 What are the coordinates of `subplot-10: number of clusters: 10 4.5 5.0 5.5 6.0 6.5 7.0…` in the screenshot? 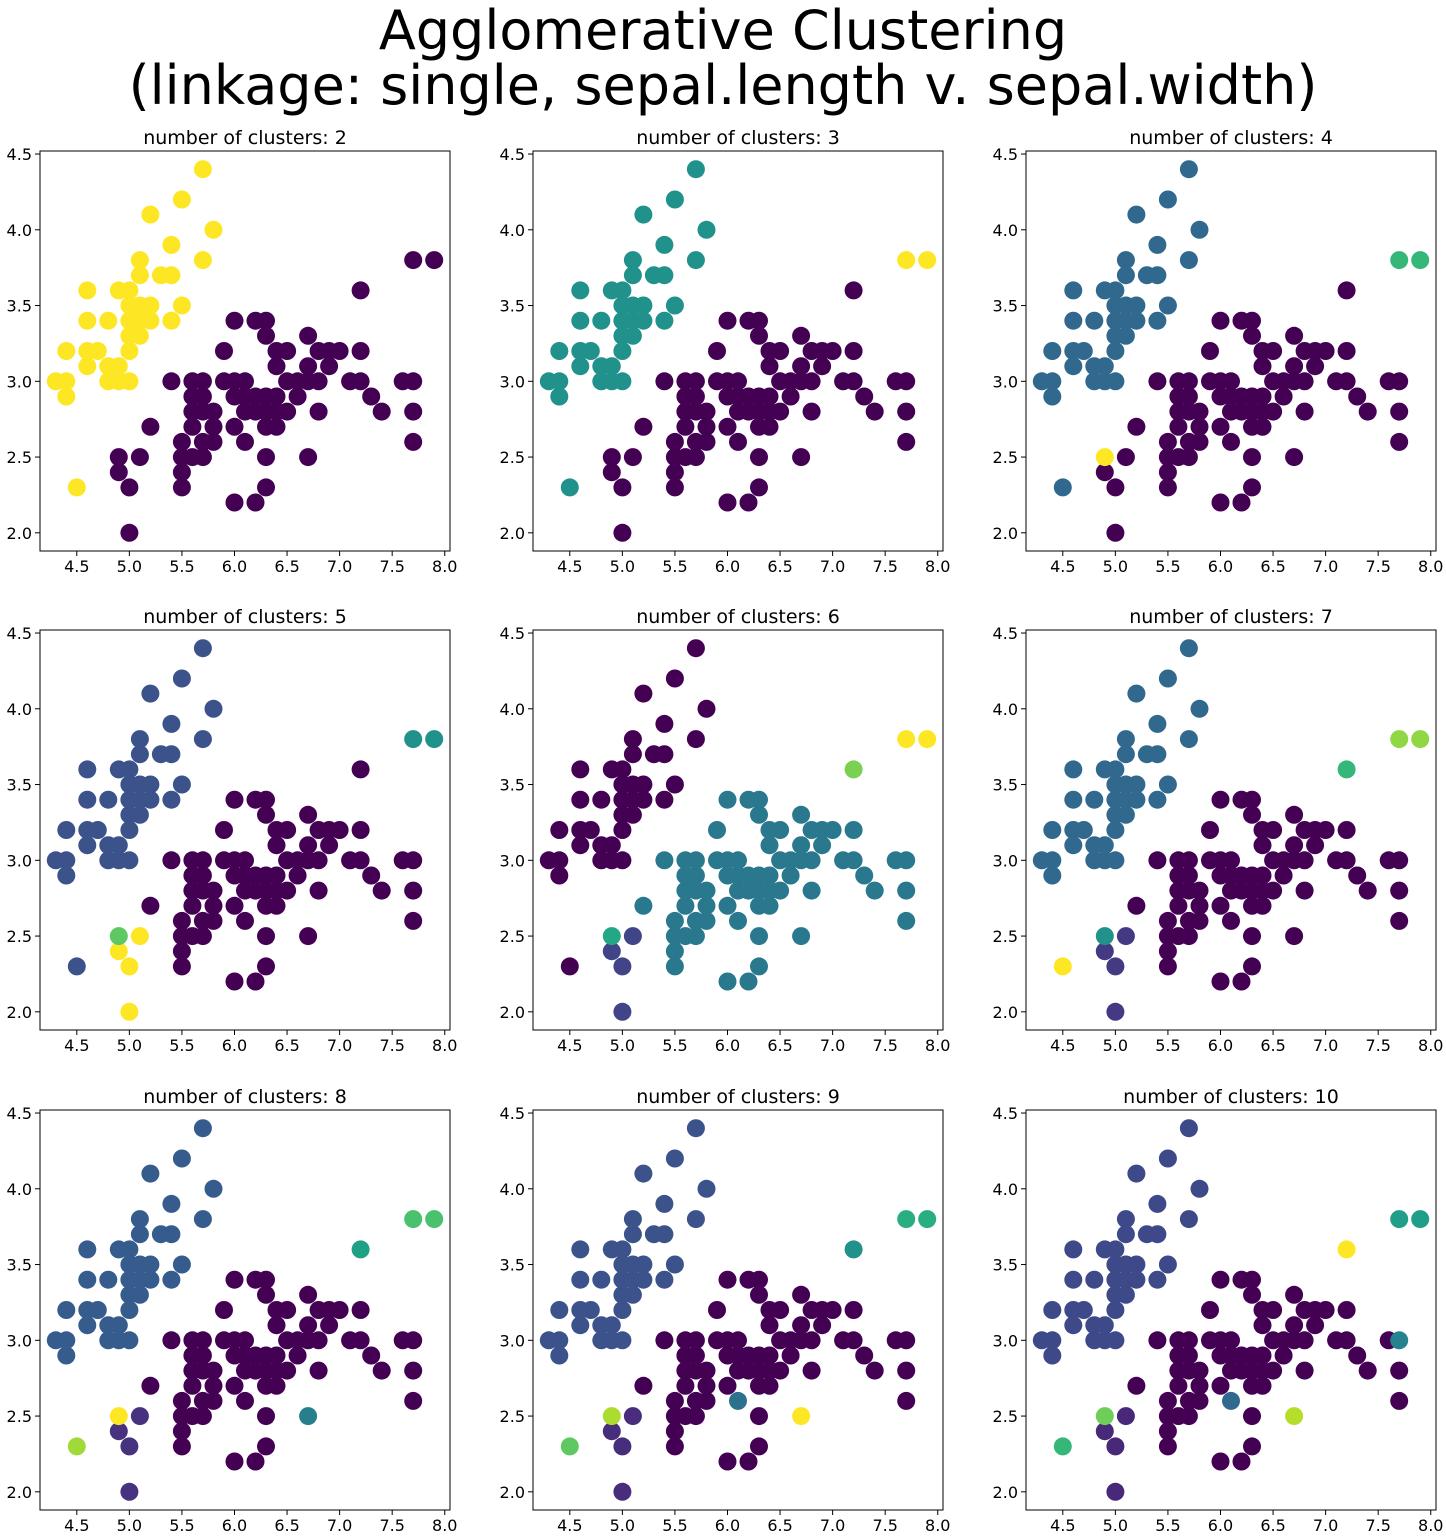 It's located at (1218, 1310).